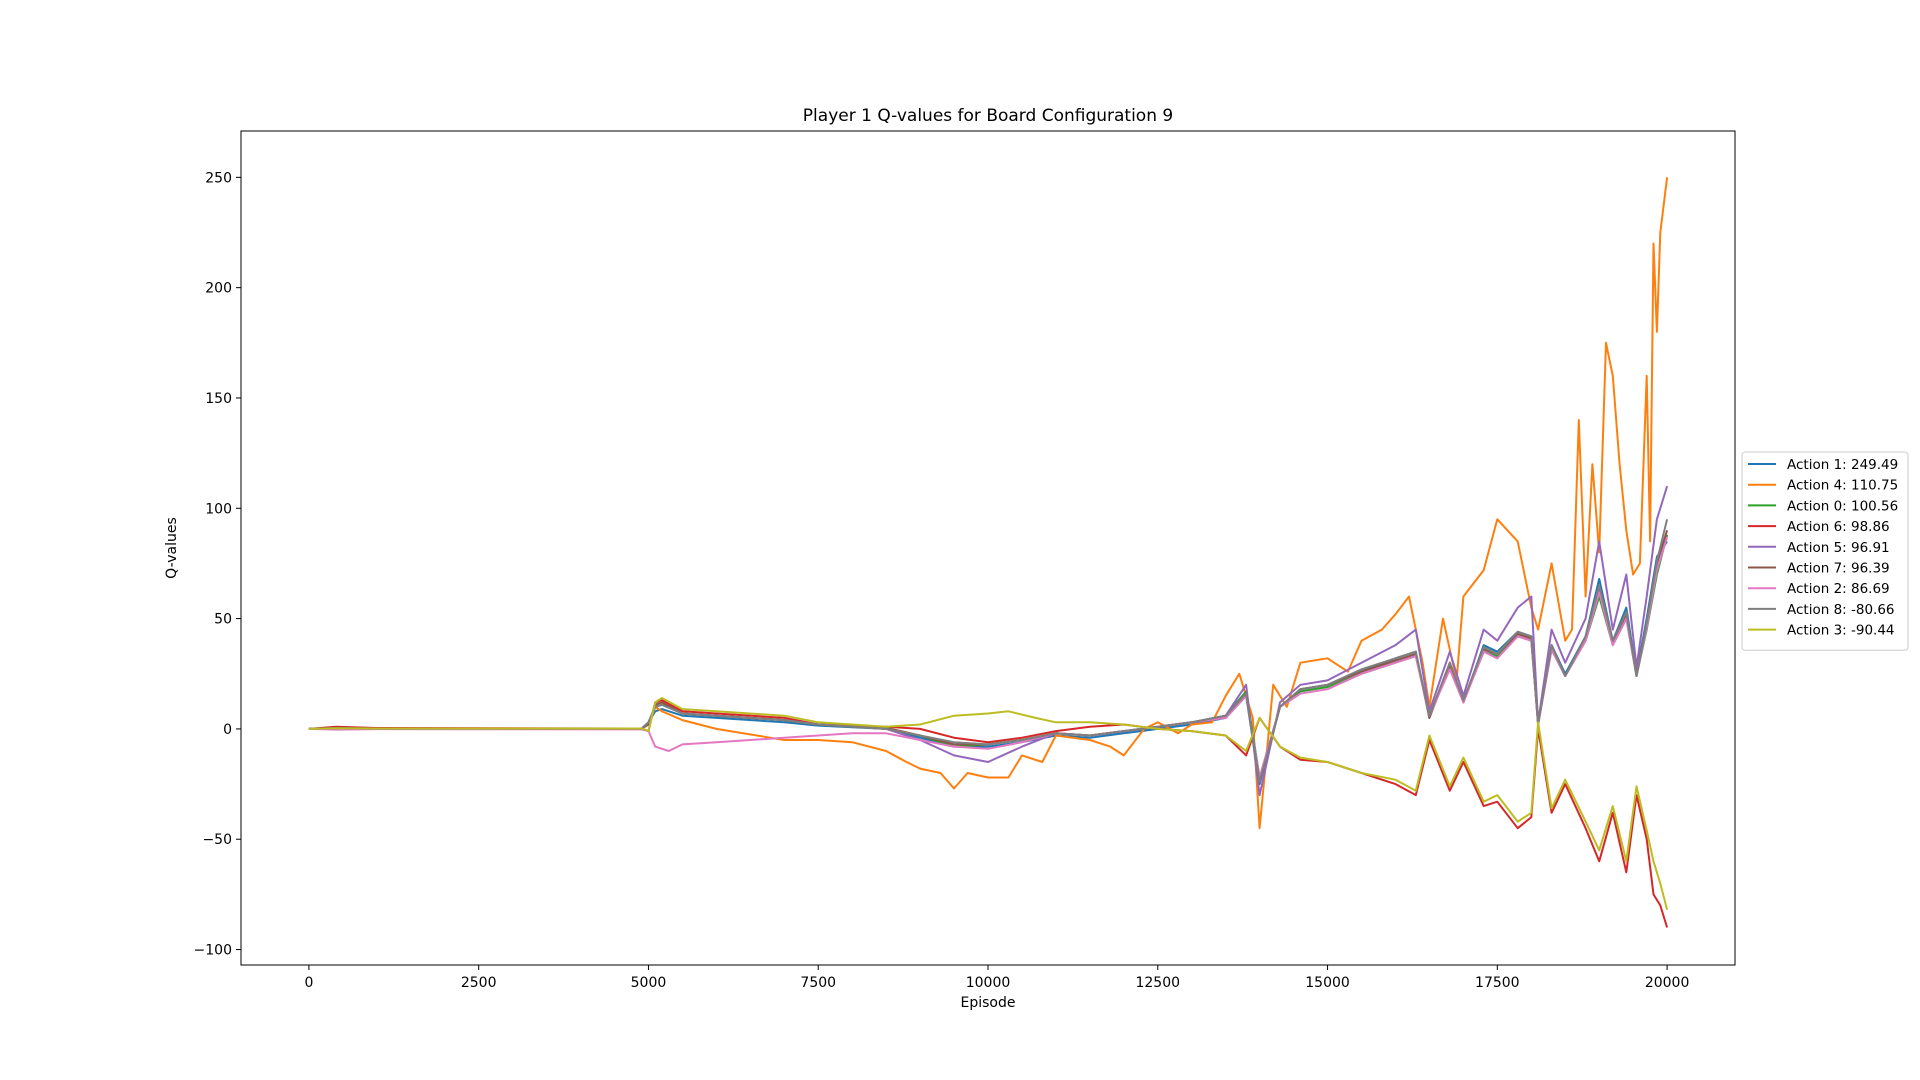 Image resolution: width=1920 pixels, height=1080 pixels. What do you see at coordinates (1838, 548) in the screenshot?
I see `legend-label: Action 5: 96.91` at bounding box center [1838, 548].